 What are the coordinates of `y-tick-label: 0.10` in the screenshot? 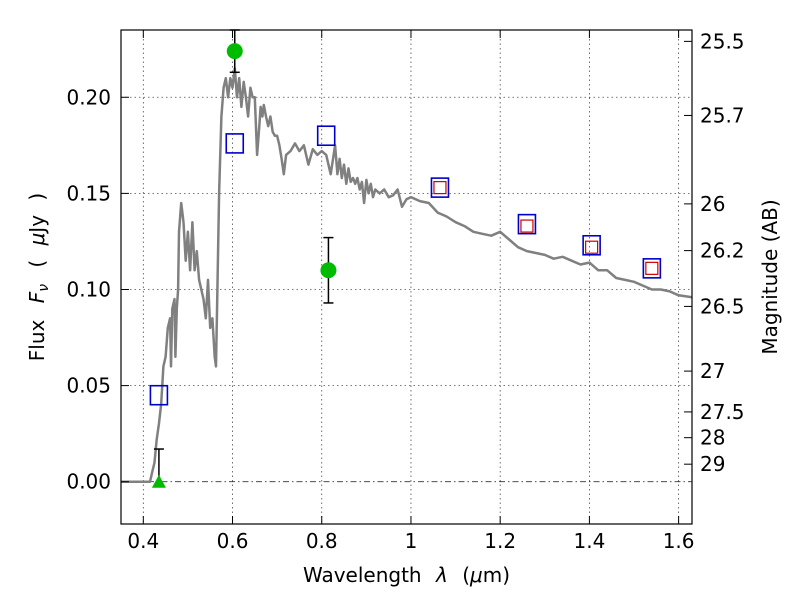 It's located at (88, 289).